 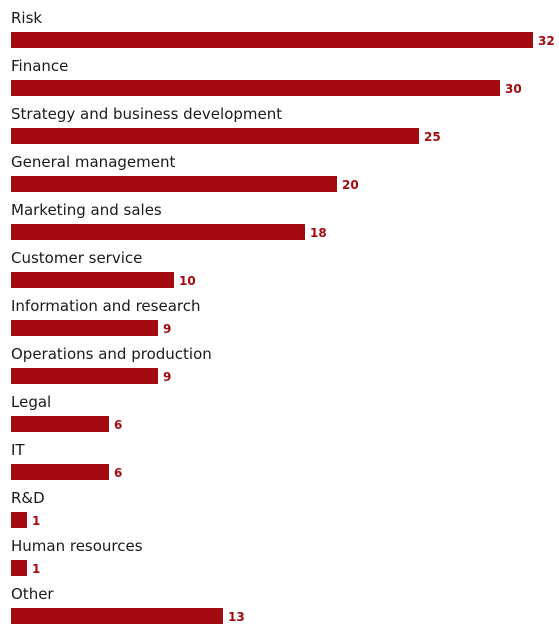 I want to click on bar-row: Strategy and business development 25, so click(x=279, y=126).